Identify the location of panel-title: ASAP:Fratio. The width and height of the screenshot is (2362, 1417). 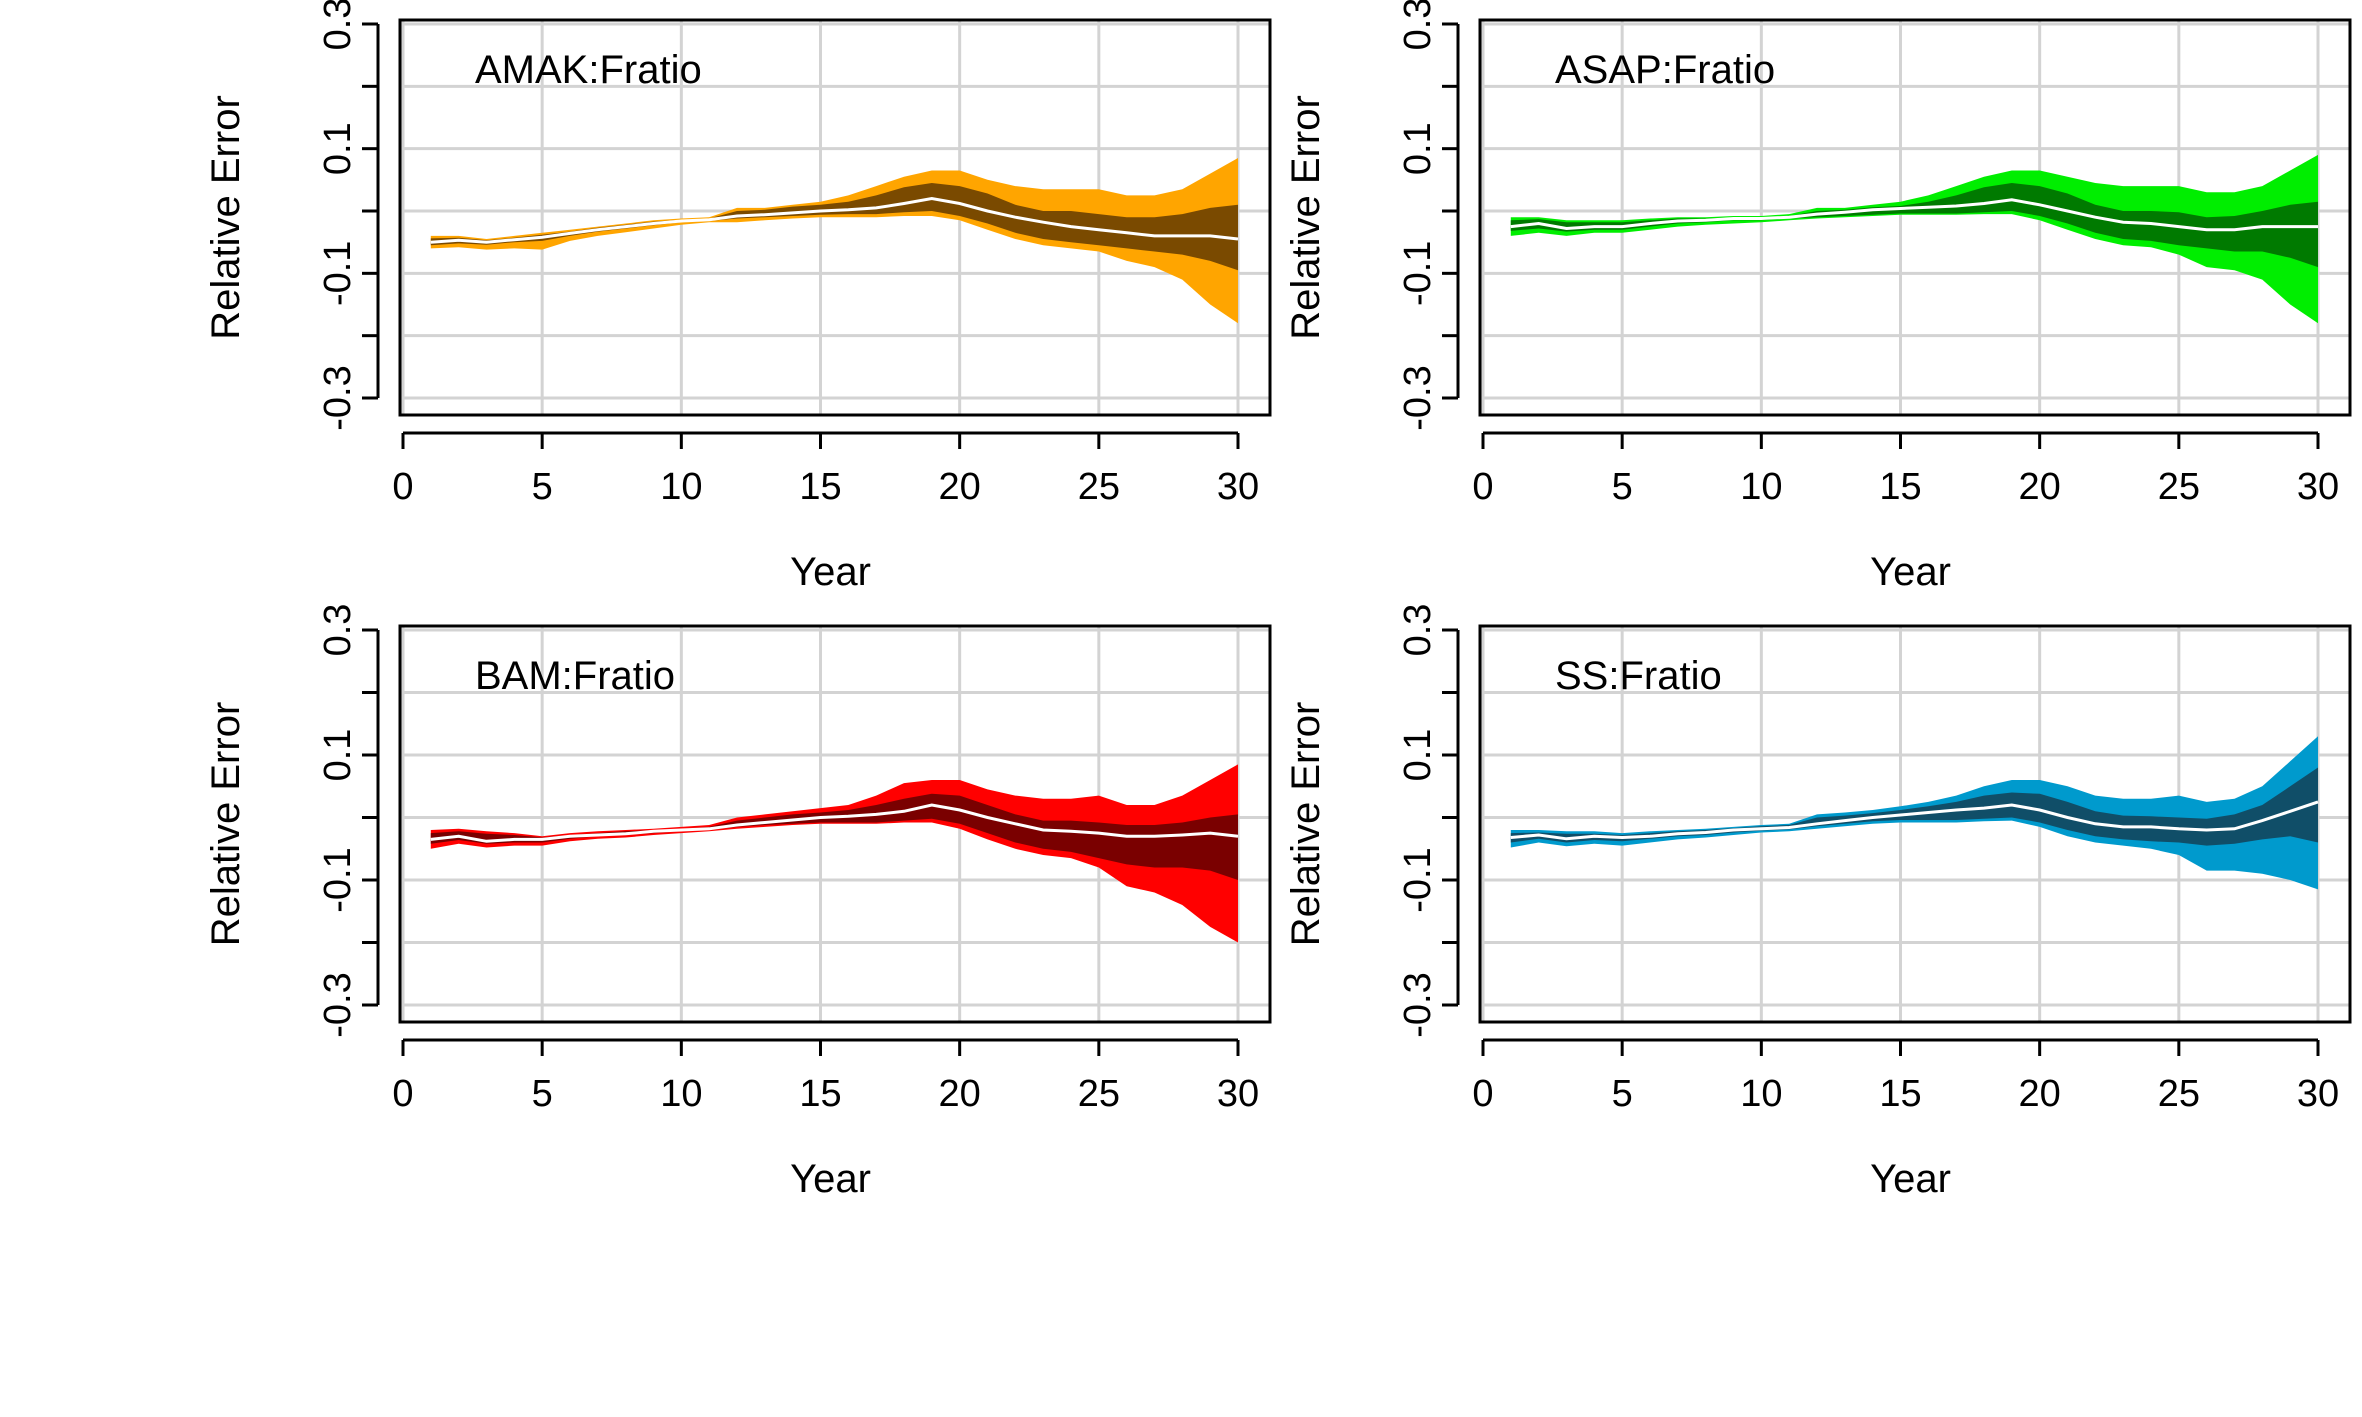
(1665, 70).